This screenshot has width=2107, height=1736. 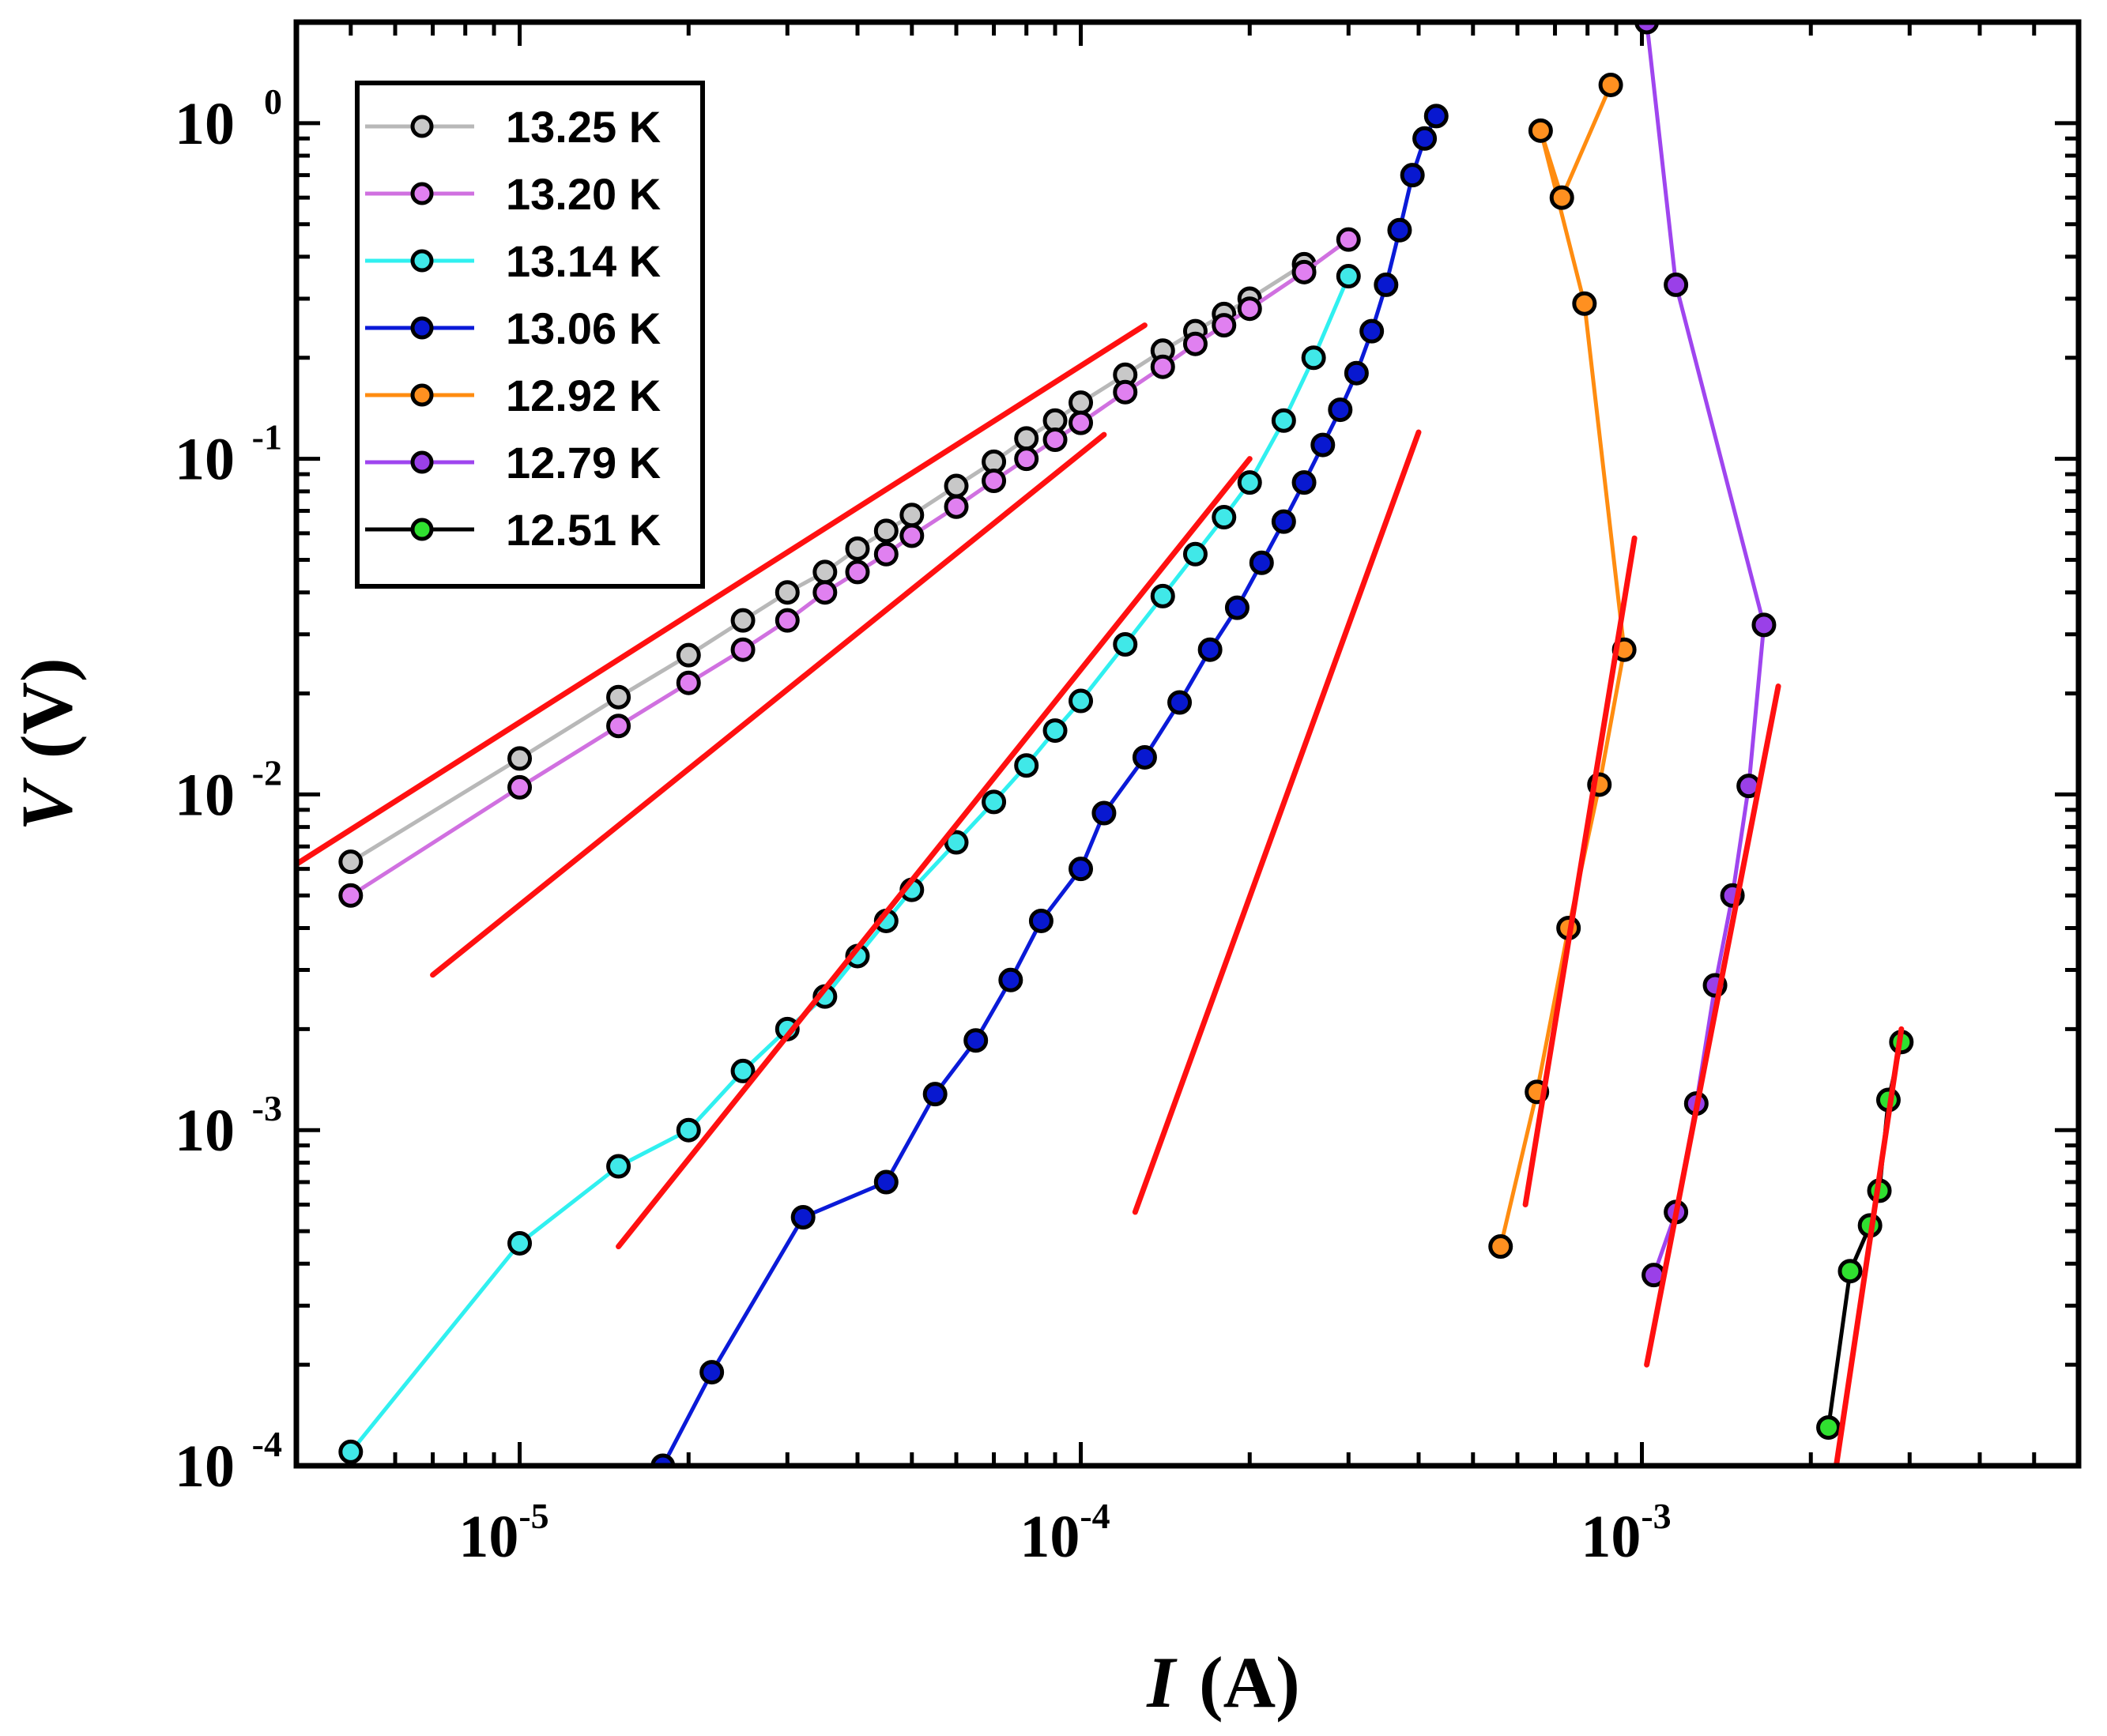 I want to click on x-axis-title: I (A), so click(x=1223, y=1682).